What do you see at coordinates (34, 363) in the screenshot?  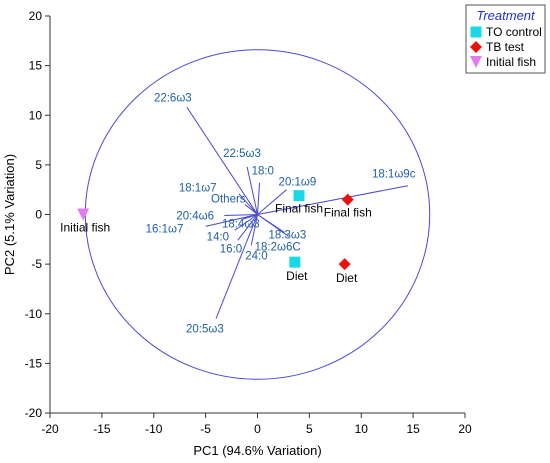 I see `y-tick-label: -15` at bounding box center [34, 363].